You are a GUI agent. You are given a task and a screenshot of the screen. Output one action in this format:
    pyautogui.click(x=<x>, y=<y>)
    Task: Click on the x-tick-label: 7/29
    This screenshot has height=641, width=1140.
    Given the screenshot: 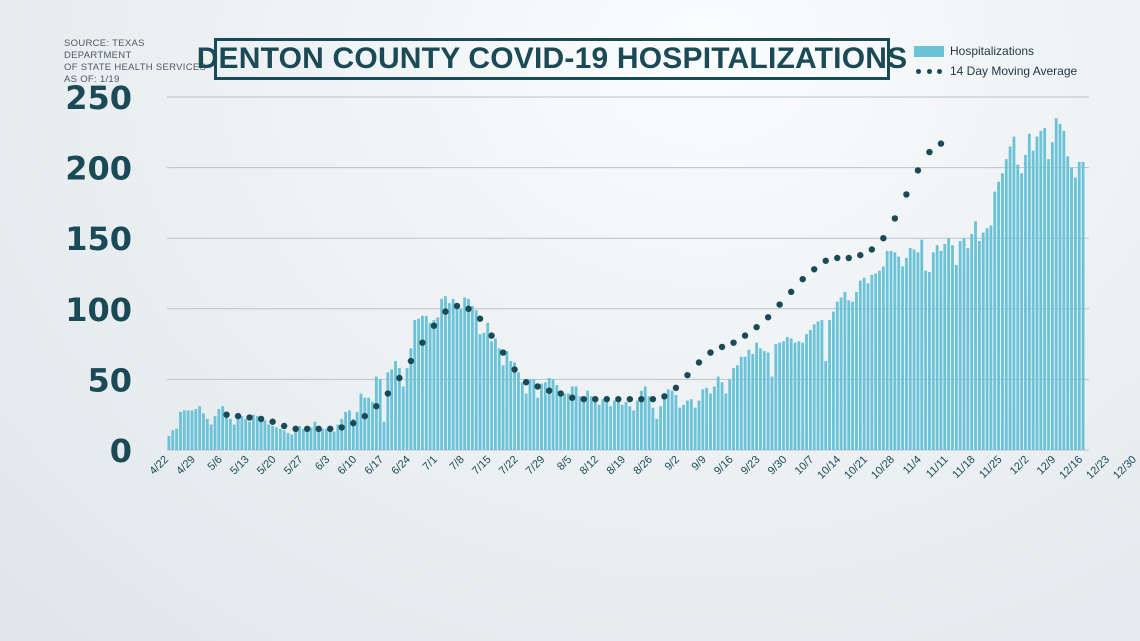 What is the action you would take?
    pyautogui.click(x=536, y=466)
    